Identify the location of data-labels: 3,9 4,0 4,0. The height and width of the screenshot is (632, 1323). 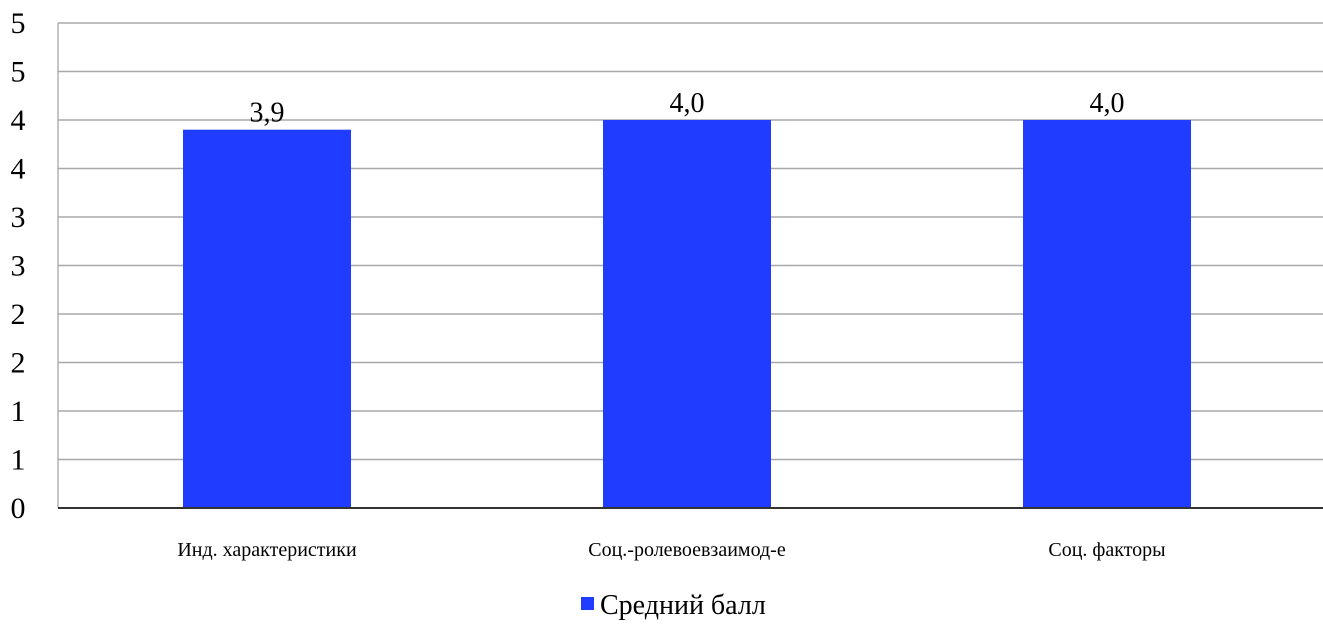
(687, 108).